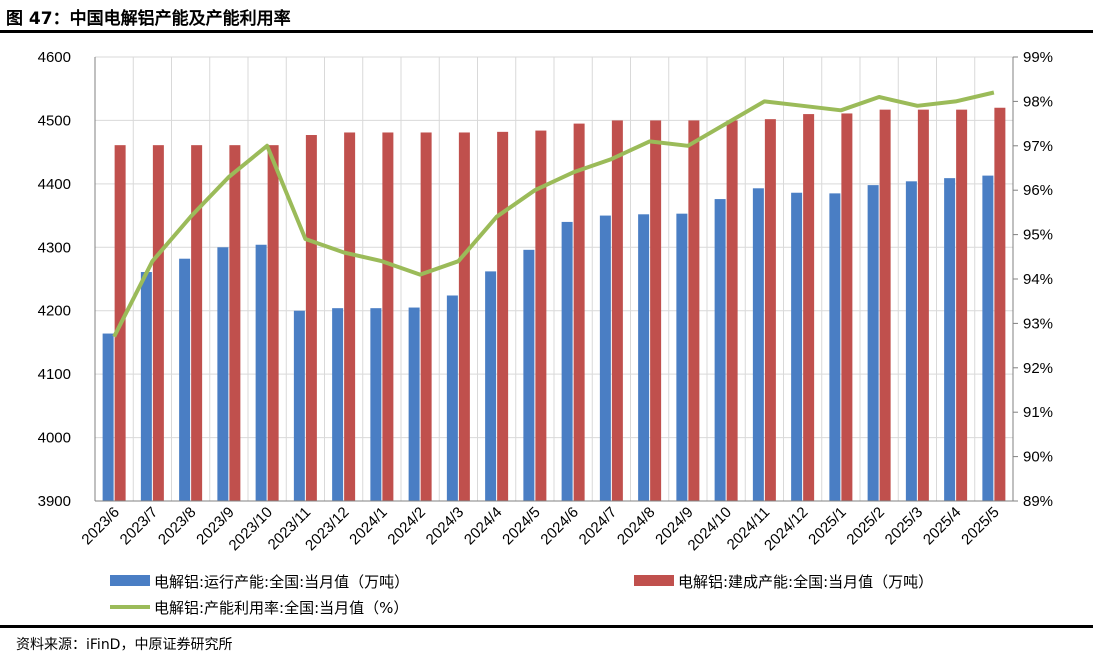 The image size is (1099, 659). I want to click on legend-built-capacity-label: 电解铝:建成产能:全国:当月值（万吨）, so click(805, 582).